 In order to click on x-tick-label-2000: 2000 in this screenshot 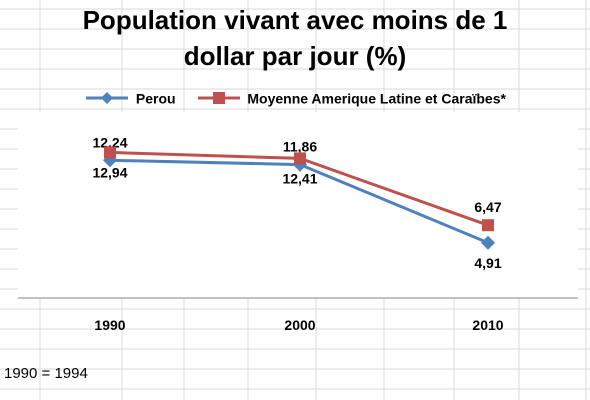, I will do `click(299, 325)`.